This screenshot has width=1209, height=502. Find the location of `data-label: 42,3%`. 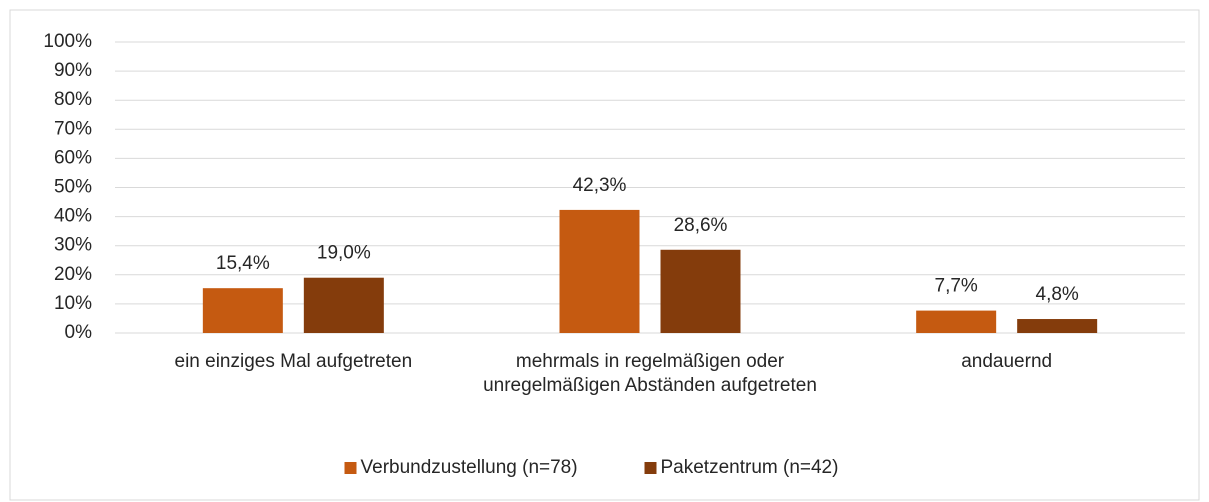

data-label: 42,3% is located at coordinates (600, 185).